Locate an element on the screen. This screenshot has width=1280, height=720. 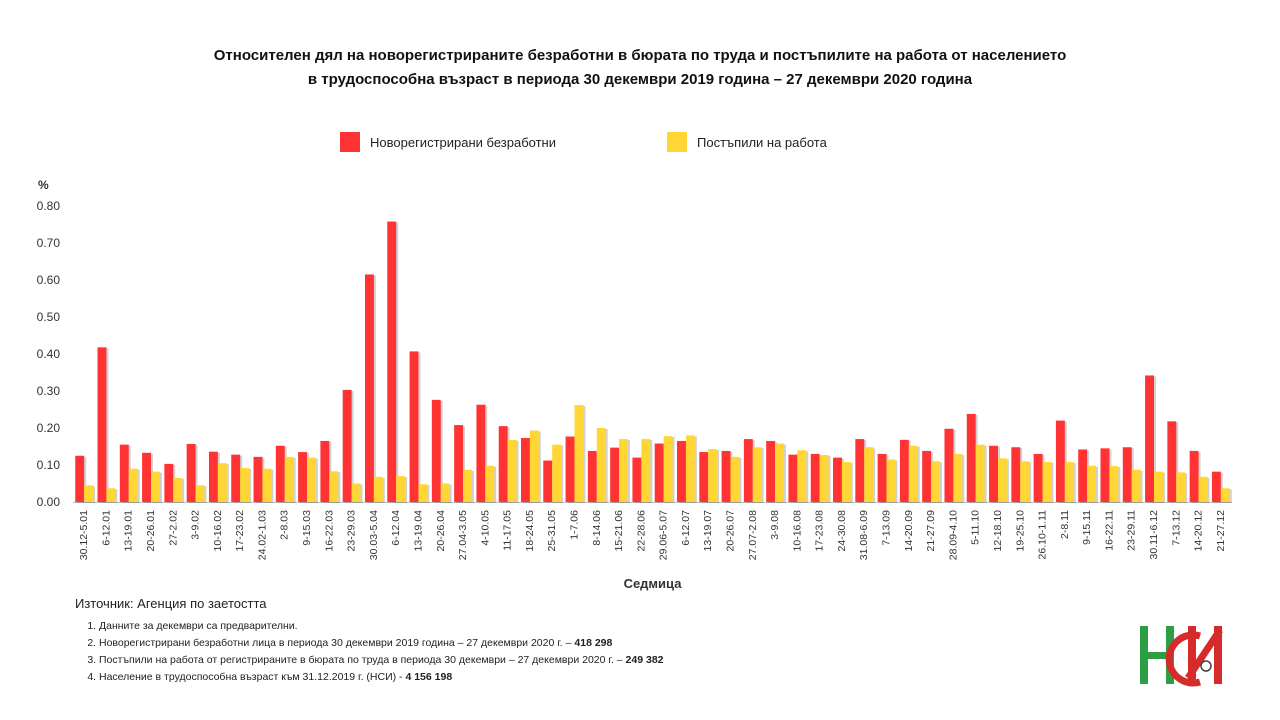
y-tick-label: 0.30 is located at coordinates (49, 391).